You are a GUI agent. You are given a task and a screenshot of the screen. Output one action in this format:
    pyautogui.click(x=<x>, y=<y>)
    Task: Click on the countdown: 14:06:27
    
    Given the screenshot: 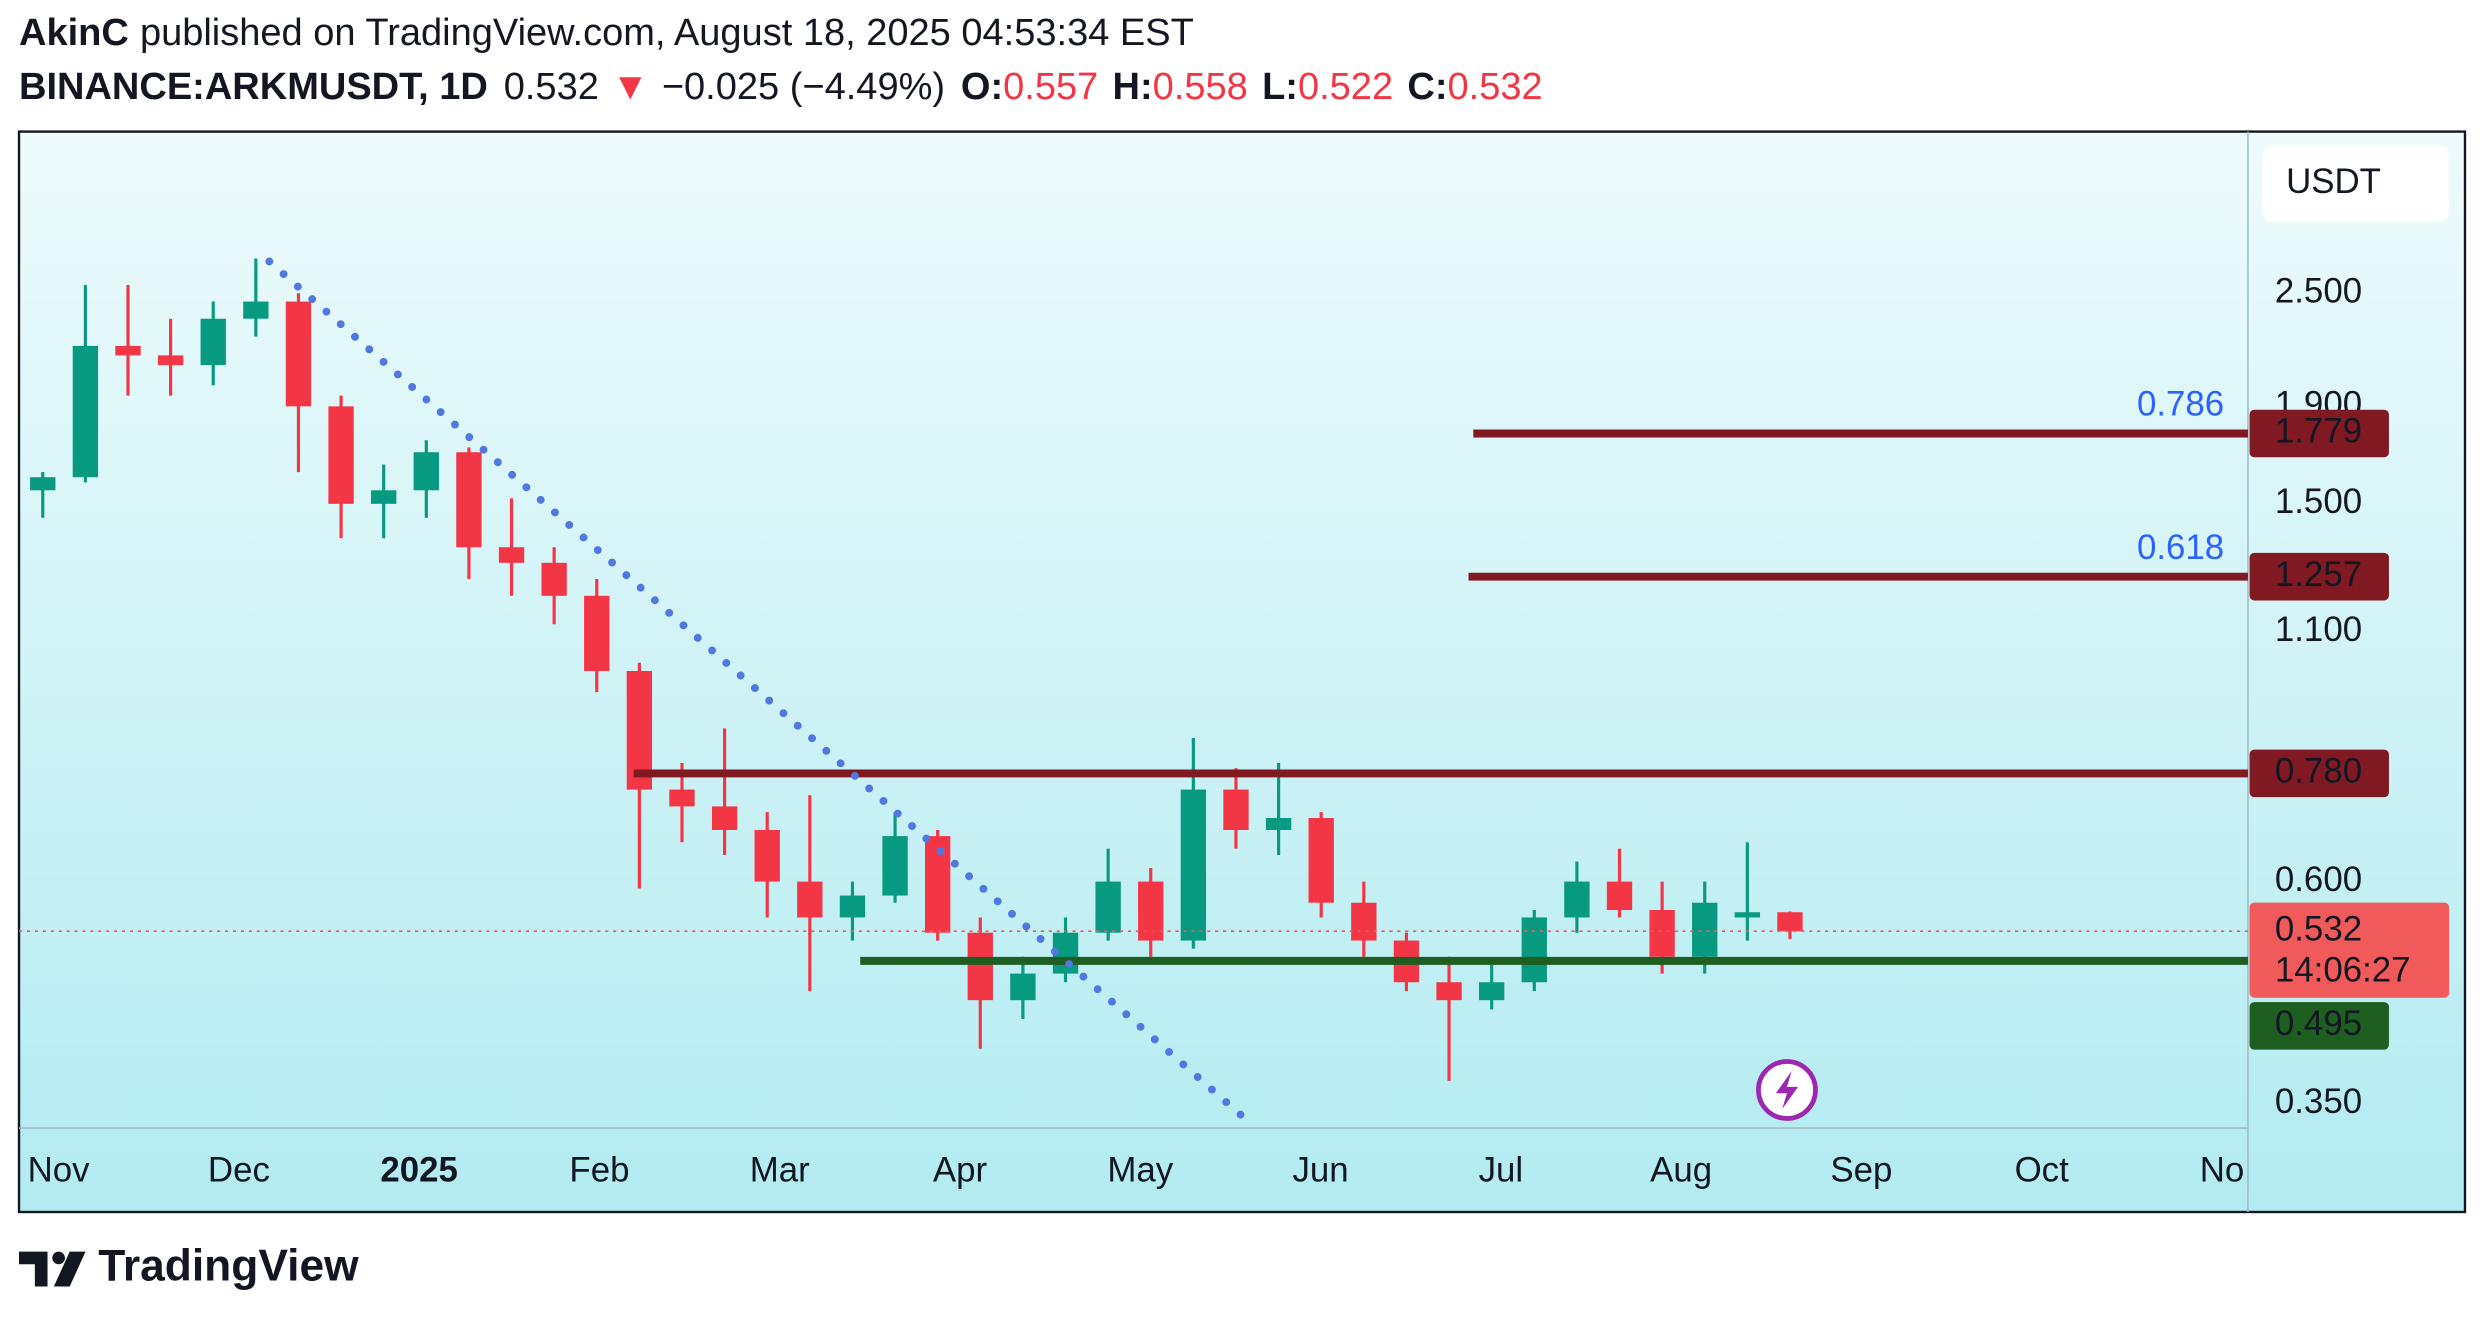 What is the action you would take?
    pyautogui.click(x=2343, y=970)
    